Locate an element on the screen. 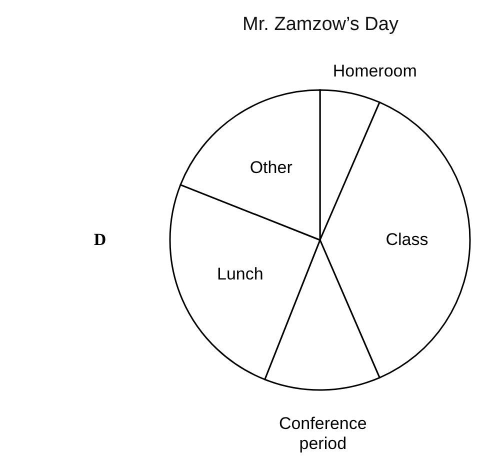  slice-label: Homeroom is located at coordinates (374, 71).